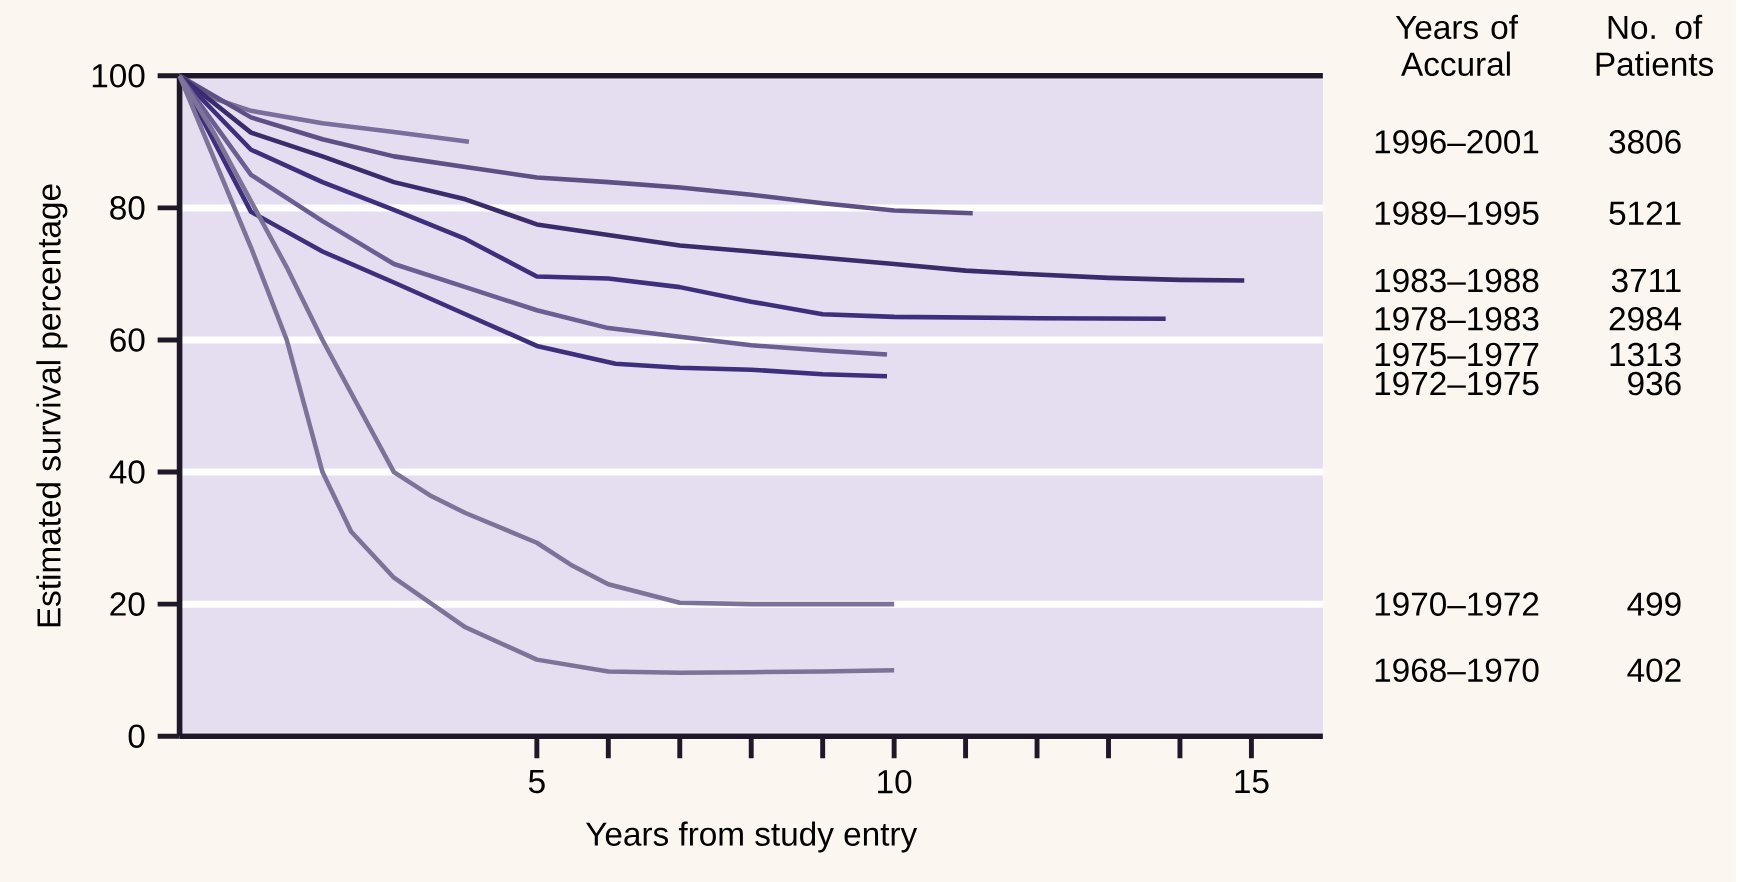 The image size is (1740, 882). Describe the element at coordinates (136, 736) in the screenshot. I see `y-tick-label: 0` at that location.